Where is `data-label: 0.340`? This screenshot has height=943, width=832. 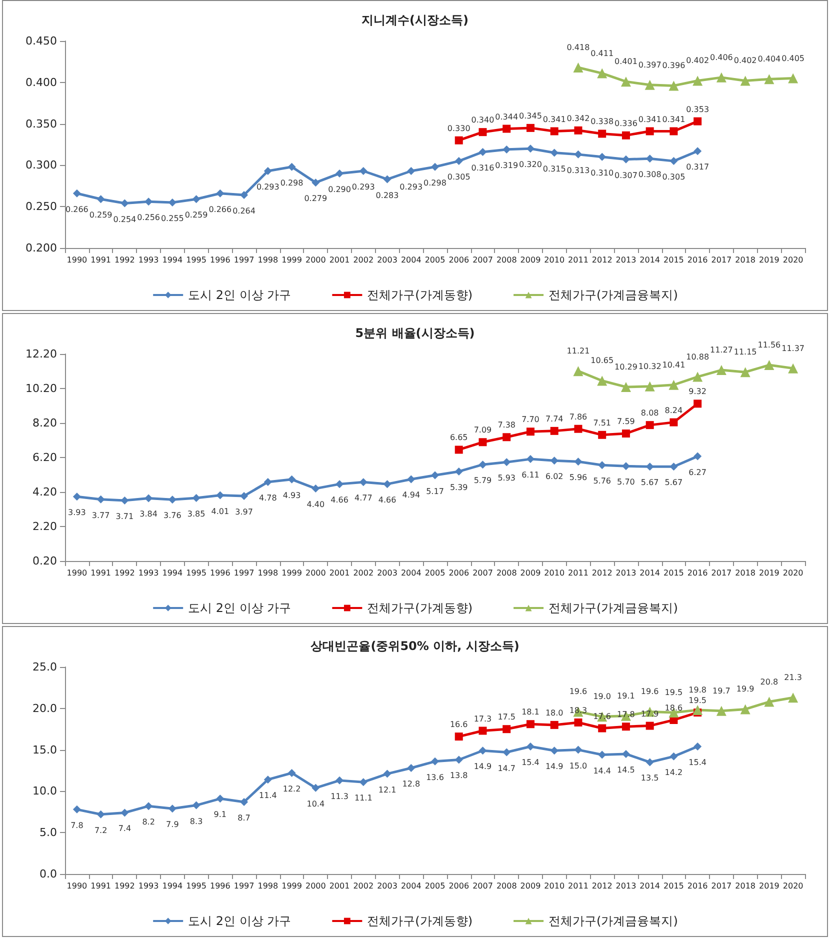 data-label: 0.340 is located at coordinates (482, 120).